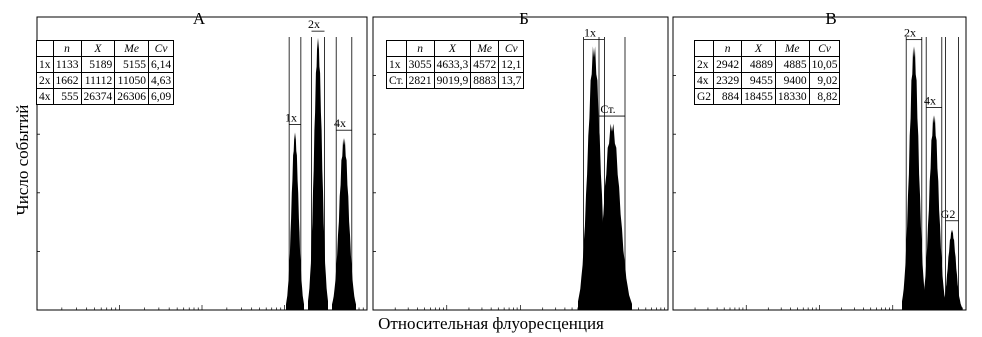 This screenshot has width=982, height=337. Describe the element at coordinates (452, 64) in the screenshot. I see `table-cell: 4633,3` at that location.